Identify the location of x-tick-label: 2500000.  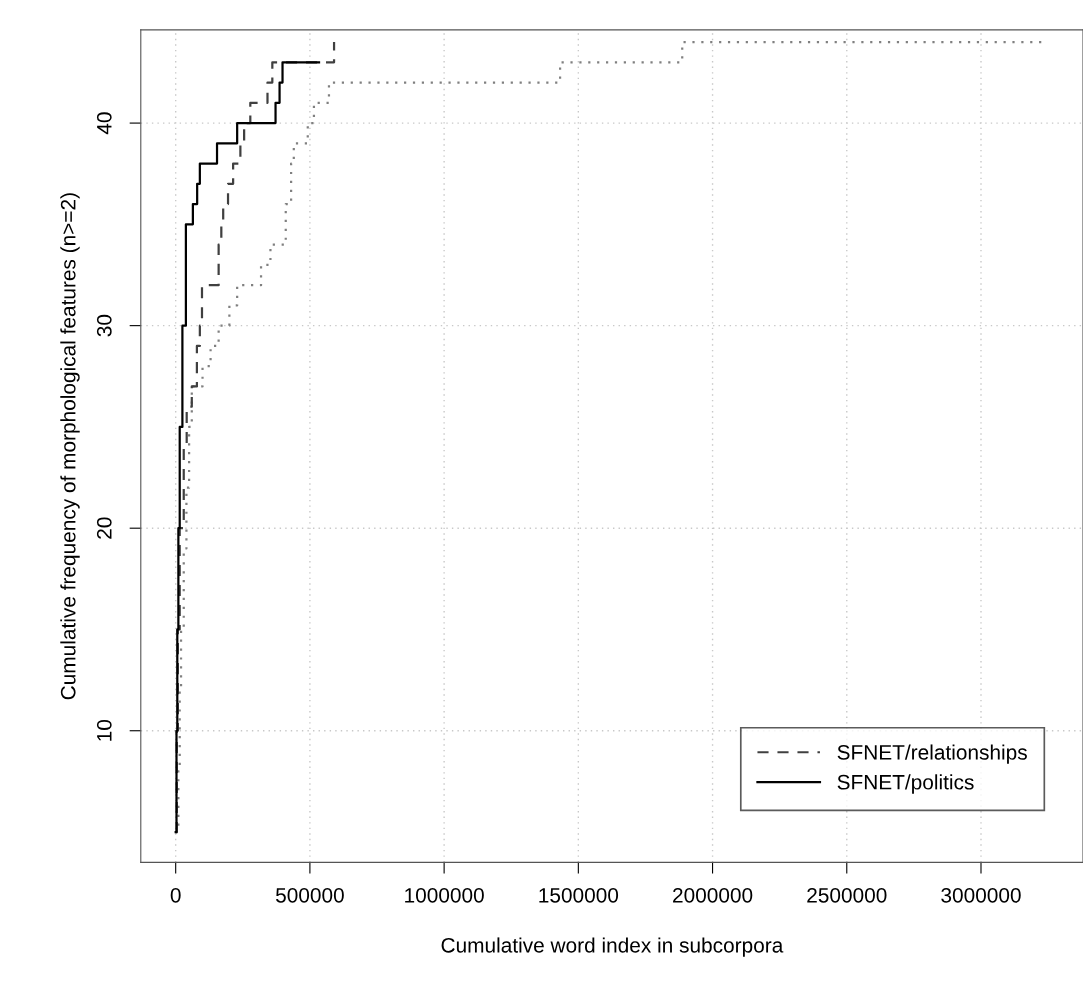
(847, 895).